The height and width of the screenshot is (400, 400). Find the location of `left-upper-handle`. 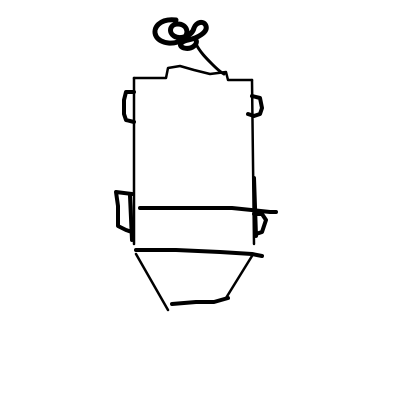

left-upper-handle is located at coordinates (129, 107).